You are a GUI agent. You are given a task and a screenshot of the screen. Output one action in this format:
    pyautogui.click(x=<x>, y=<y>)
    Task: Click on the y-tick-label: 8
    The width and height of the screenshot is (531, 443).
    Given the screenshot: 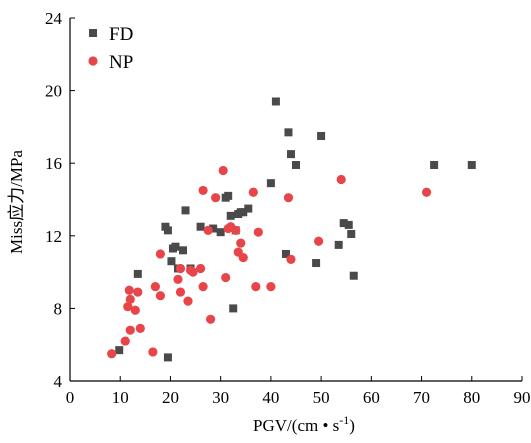 What is the action you would take?
    pyautogui.click(x=58, y=308)
    